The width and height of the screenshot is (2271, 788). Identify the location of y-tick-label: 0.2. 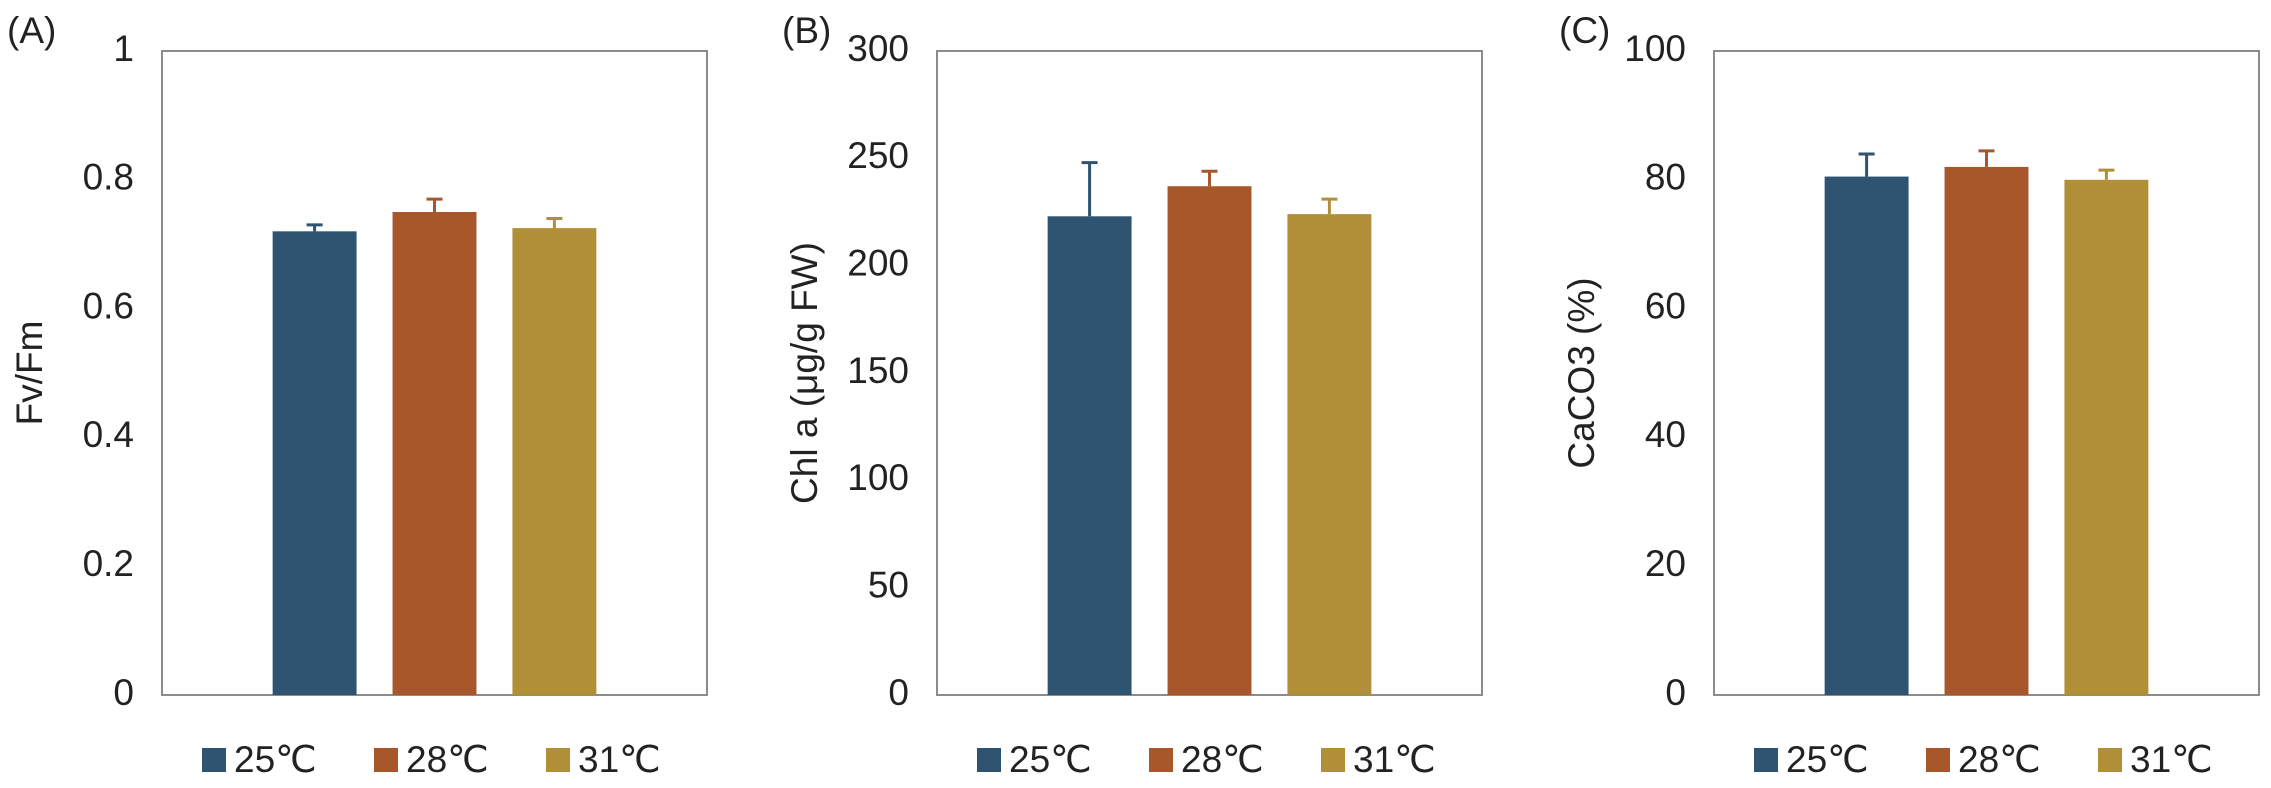
(108, 563).